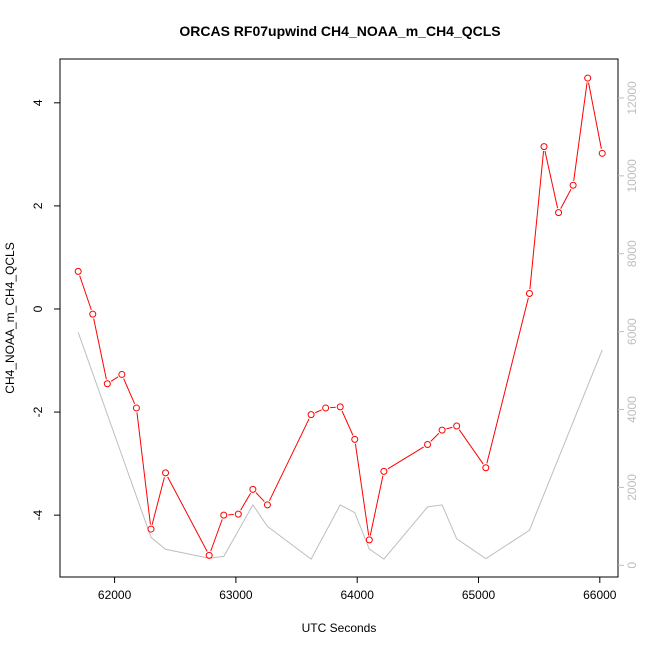 The image size is (650, 650). I want to click on x-tick-label: 64000, so click(358, 595).